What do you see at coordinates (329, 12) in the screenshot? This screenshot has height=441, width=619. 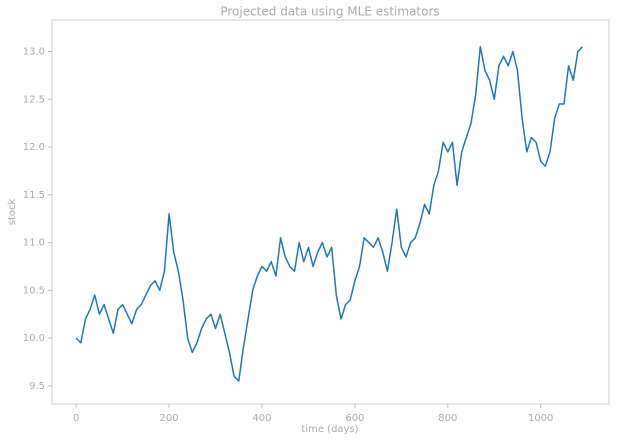 I see `chart-title: Projected data using MLE estimators` at bounding box center [329, 12].